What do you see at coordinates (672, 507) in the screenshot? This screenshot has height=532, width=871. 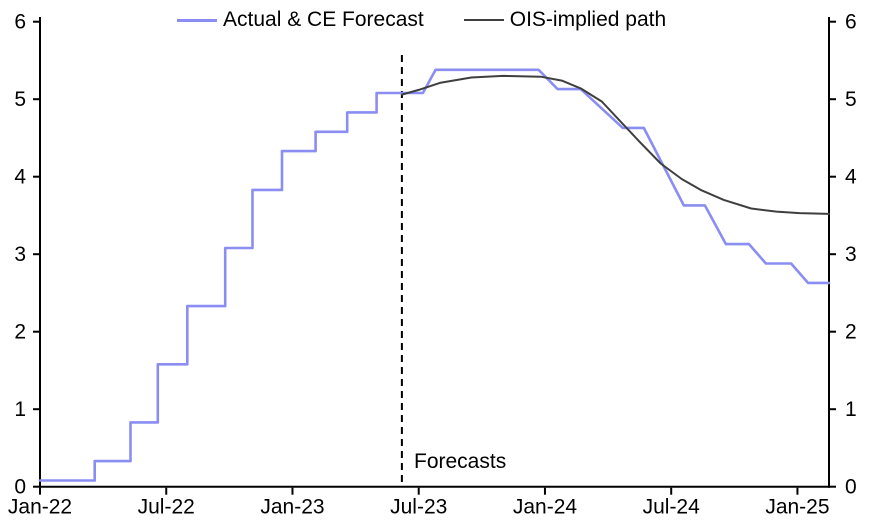 I see `x-axis-tick-label: Jul-24` at bounding box center [672, 507].